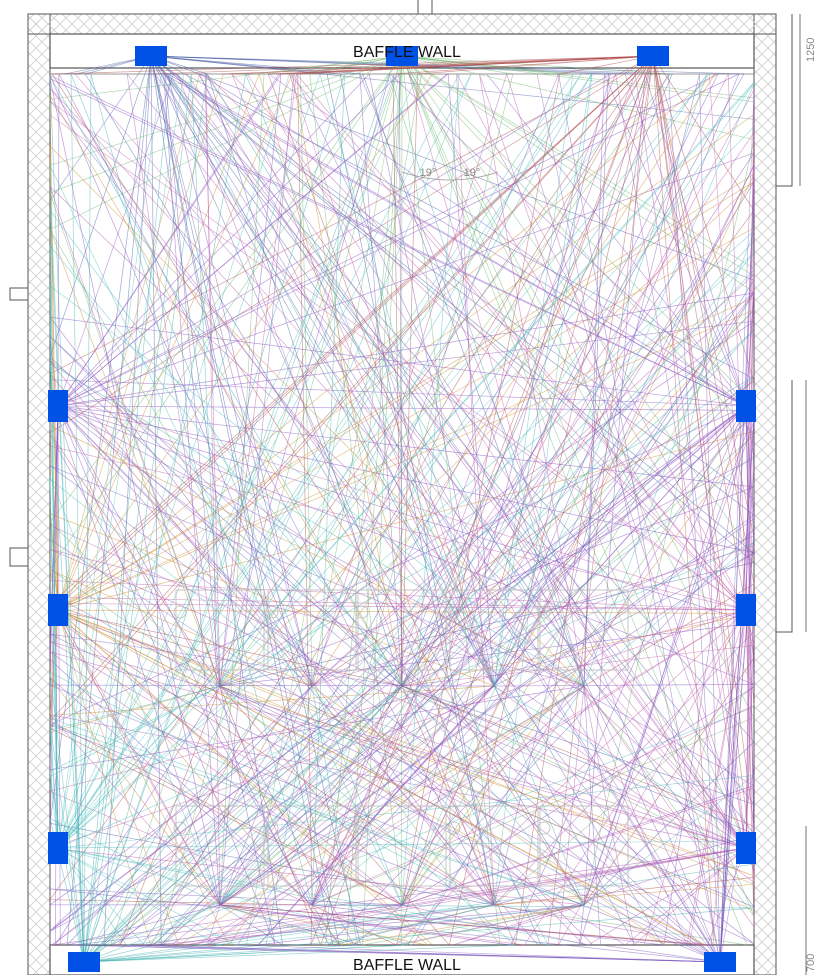 Image resolution: width=820 pixels, height=975 pixels. I want to click on top-baffle-wall-label: BAFFLE WALL, so click(407, 52).